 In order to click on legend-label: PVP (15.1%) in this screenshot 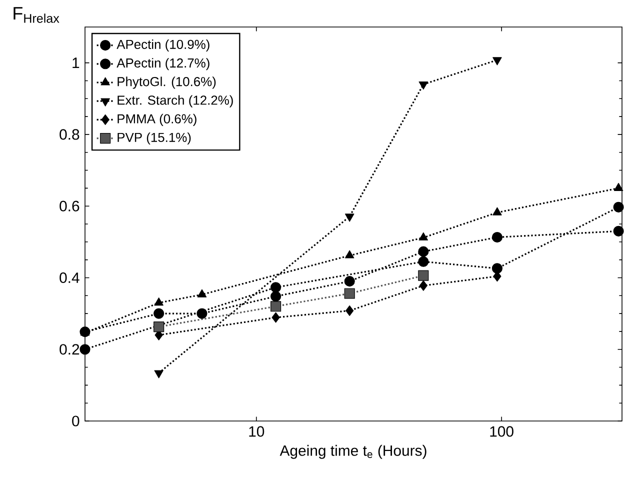, I will do `click(154, 138)`.